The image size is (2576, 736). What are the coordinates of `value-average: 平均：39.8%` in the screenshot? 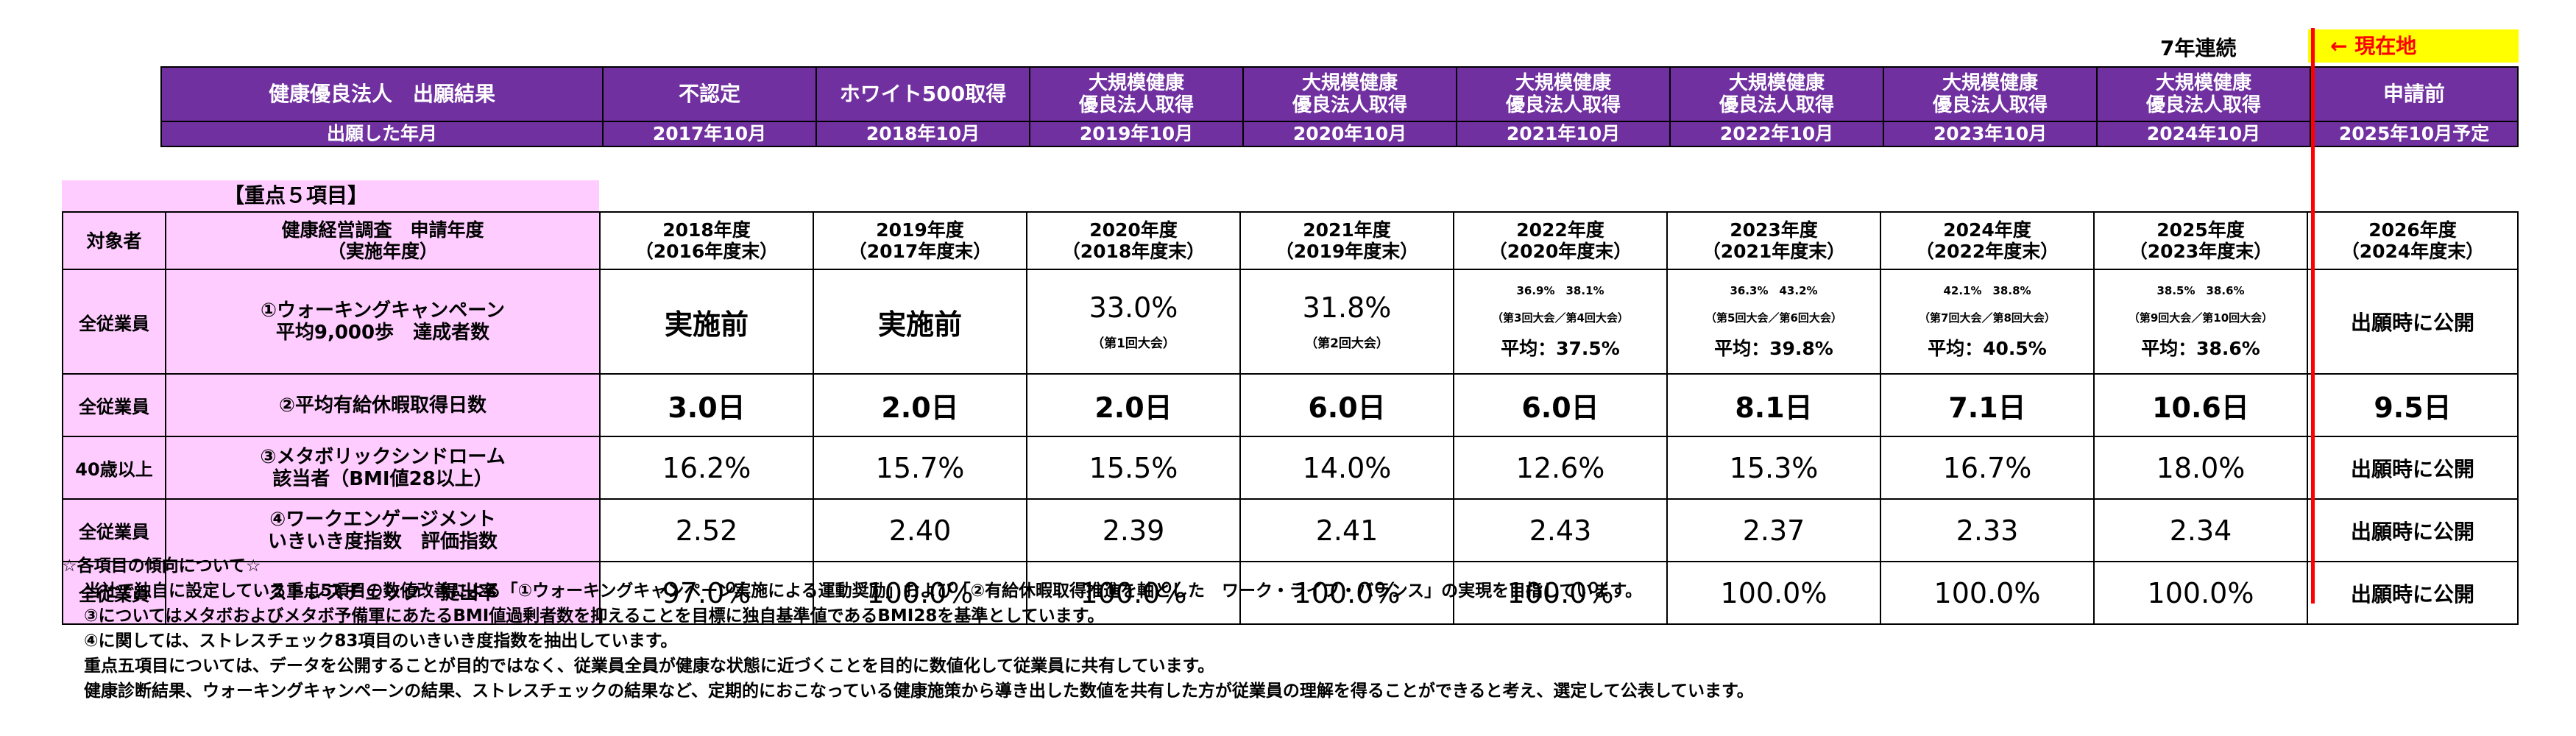 It's located at (1774, 348).